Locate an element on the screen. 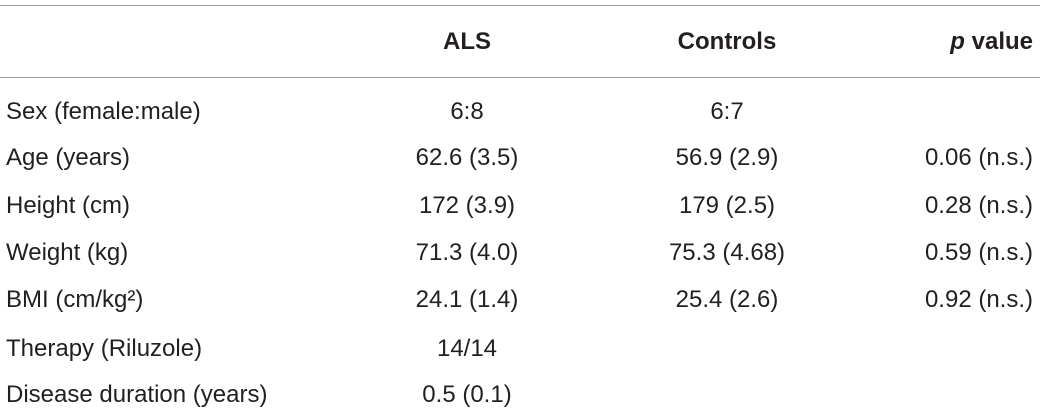 The height and width of the screenshot is (417, 1040). top-rule is located at coordinates (520, 5).